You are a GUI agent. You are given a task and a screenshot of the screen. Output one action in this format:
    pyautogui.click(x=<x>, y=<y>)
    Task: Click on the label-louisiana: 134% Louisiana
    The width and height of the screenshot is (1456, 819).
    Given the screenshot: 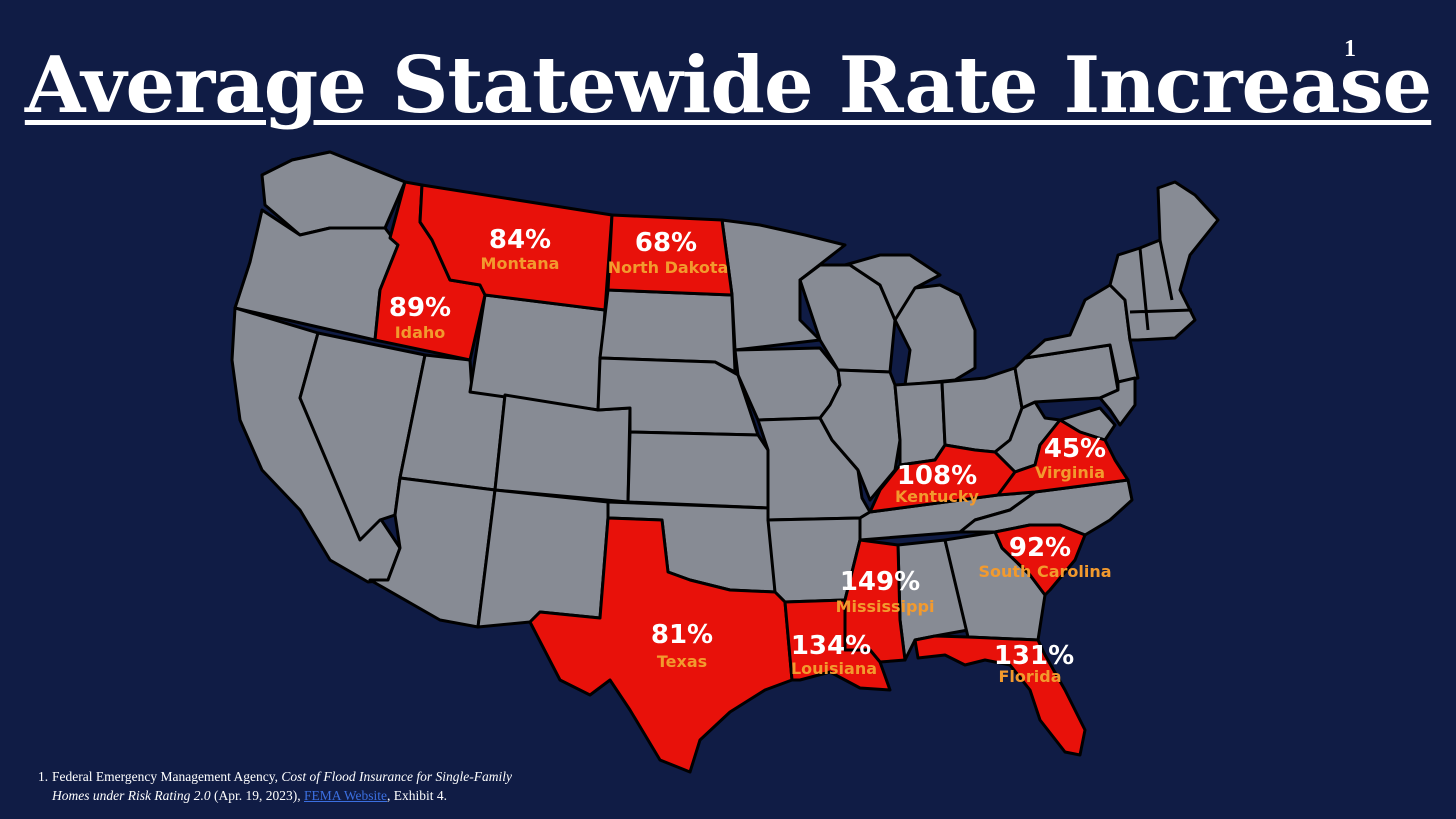 What is the action you would take?
    pyautogui.click(x=834, y=654)
    